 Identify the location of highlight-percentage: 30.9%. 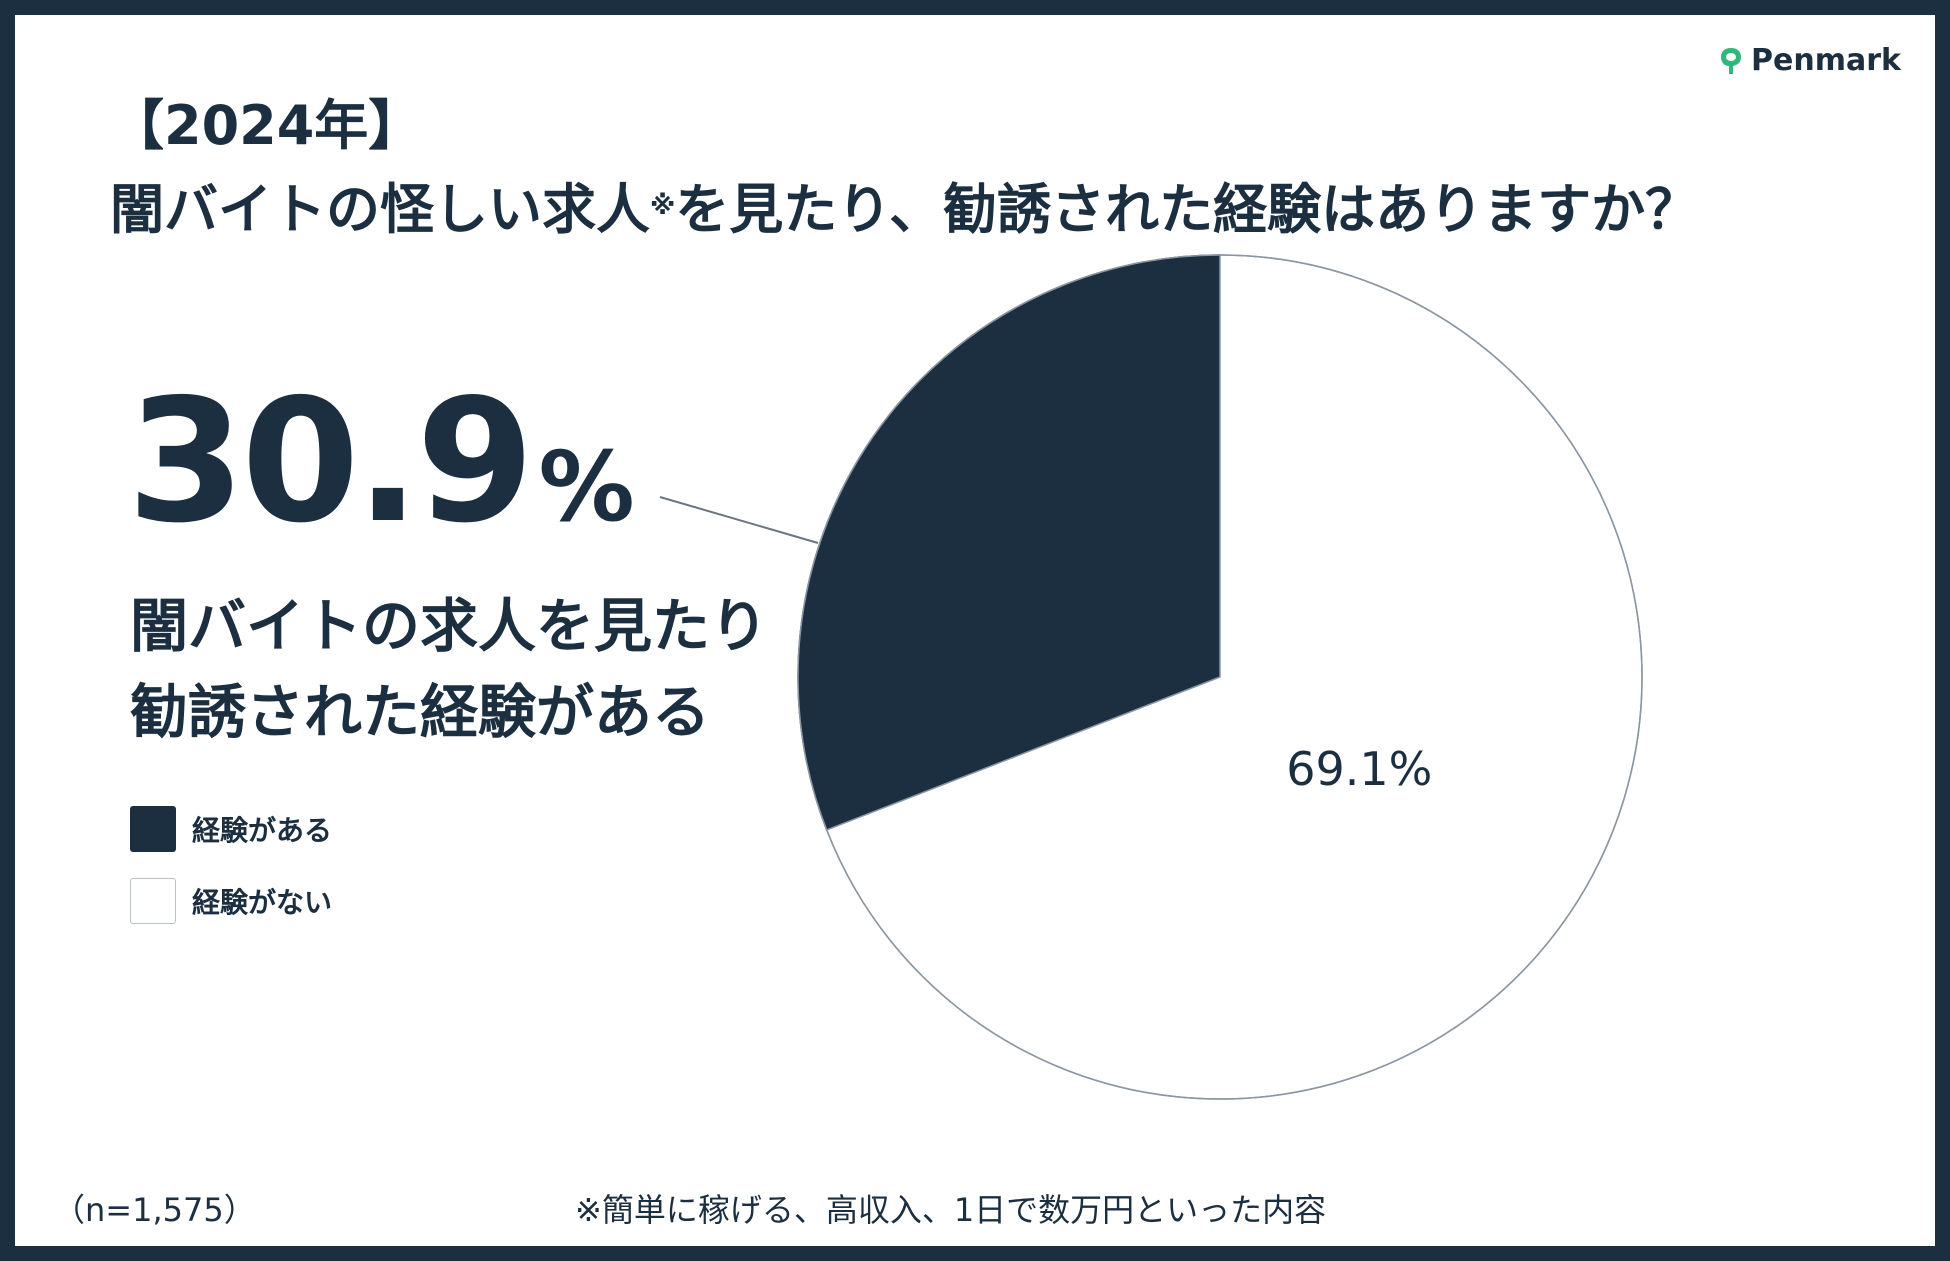
(381, 462).